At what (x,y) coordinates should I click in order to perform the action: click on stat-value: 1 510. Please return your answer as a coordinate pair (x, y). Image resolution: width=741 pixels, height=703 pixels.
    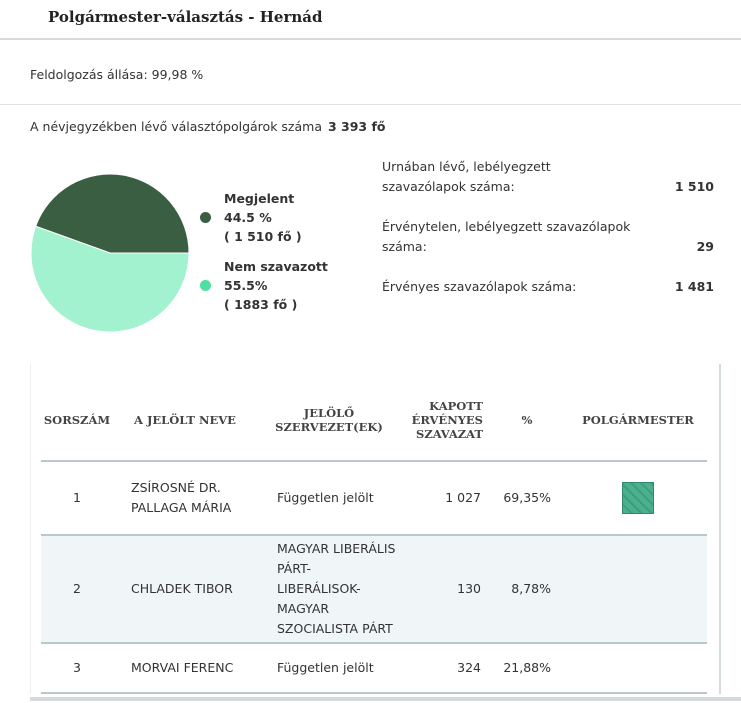
    Looking at the image, I should click on (694, 186).